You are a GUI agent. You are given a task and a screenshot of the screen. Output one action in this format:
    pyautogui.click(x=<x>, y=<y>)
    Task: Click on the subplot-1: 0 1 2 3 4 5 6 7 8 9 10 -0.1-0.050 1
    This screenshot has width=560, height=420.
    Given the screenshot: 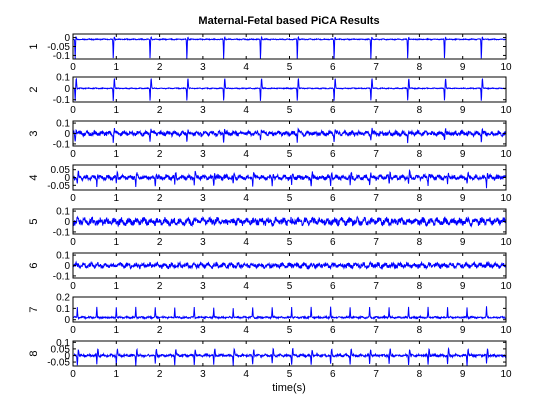 What is the action you would take?
    pyautogui.click(x=270, y=53)
    